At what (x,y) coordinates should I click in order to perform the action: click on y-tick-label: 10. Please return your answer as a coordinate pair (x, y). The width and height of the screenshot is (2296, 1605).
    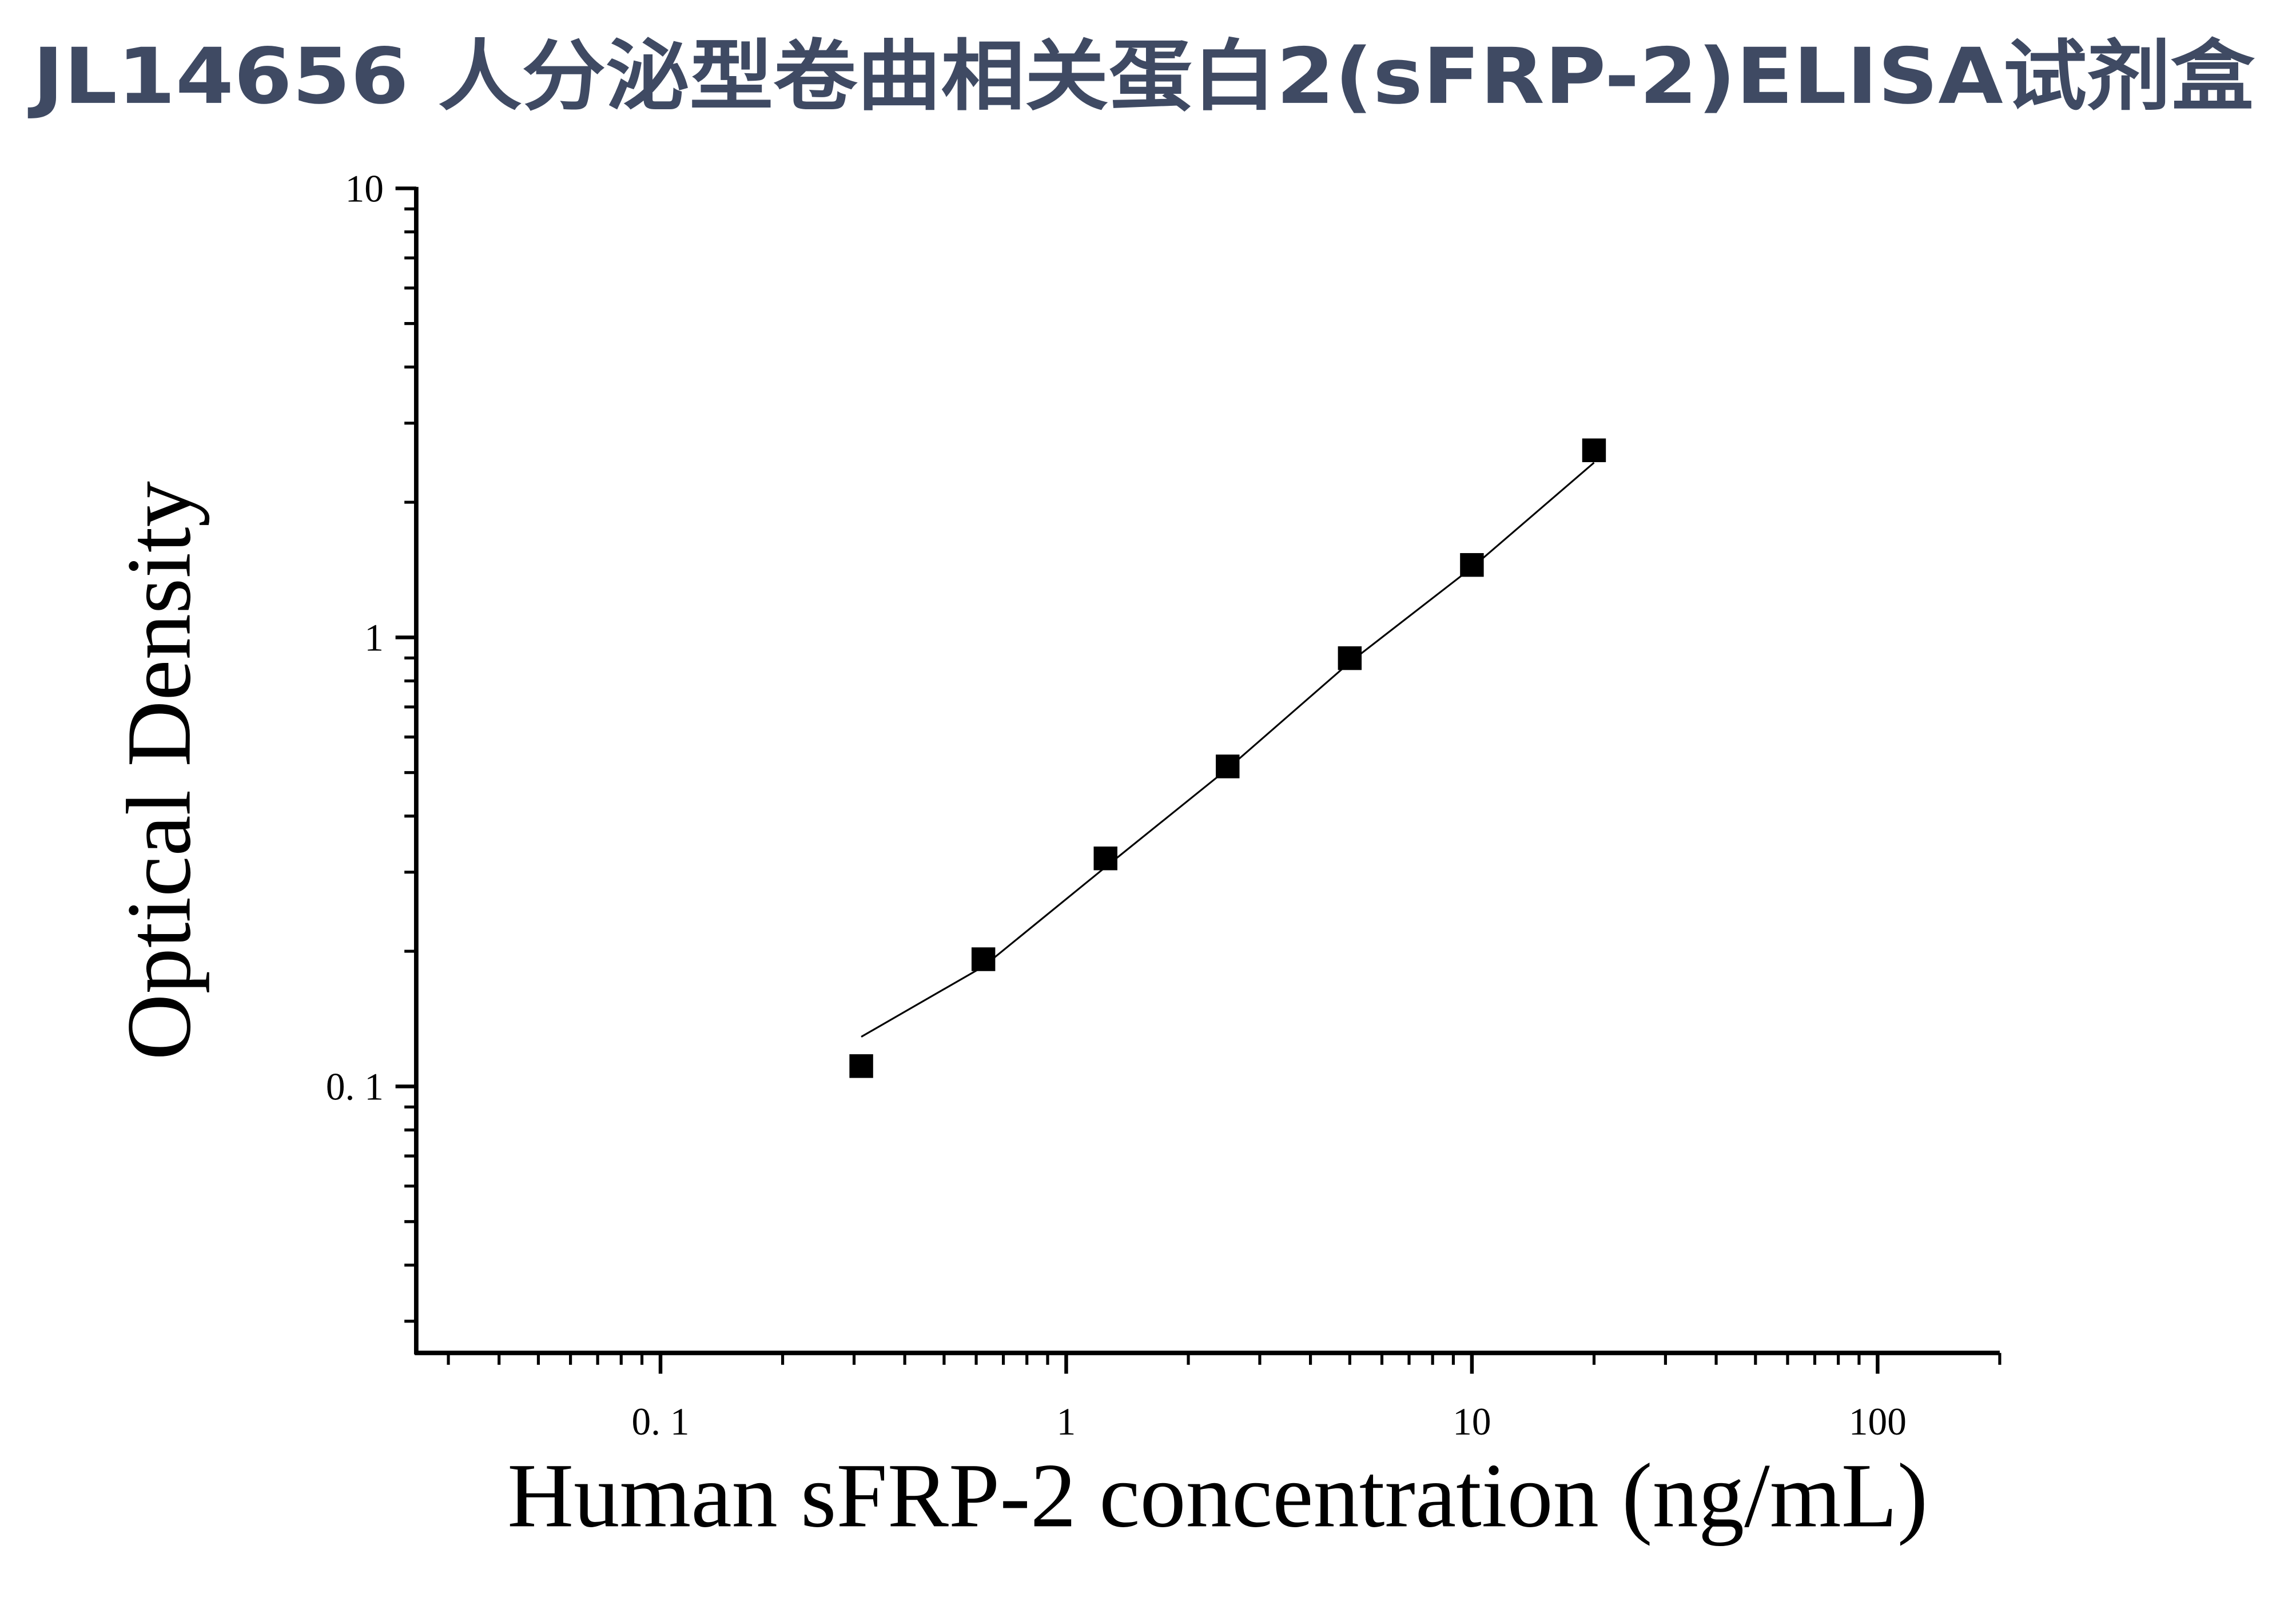
    Looking at the image, I should click on (364, 189).